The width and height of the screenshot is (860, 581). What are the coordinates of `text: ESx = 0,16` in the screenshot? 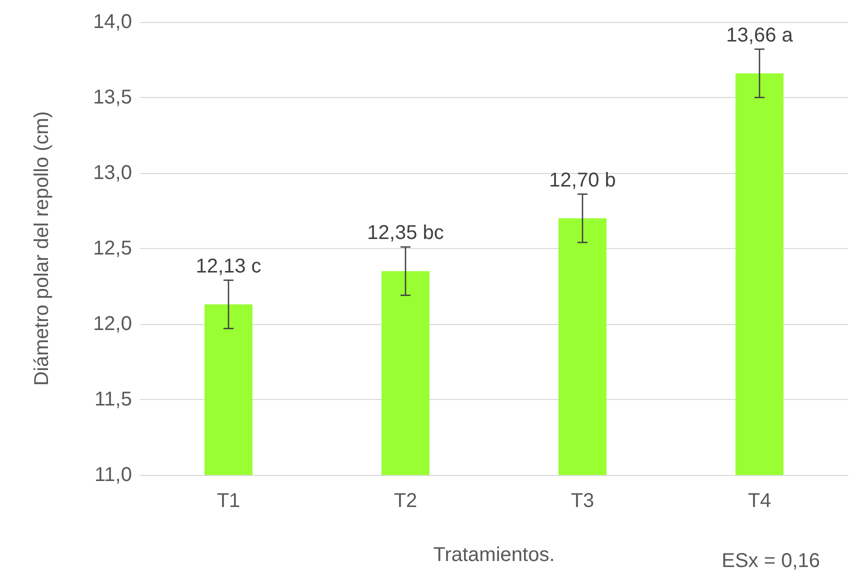 It's located at (771, 561).